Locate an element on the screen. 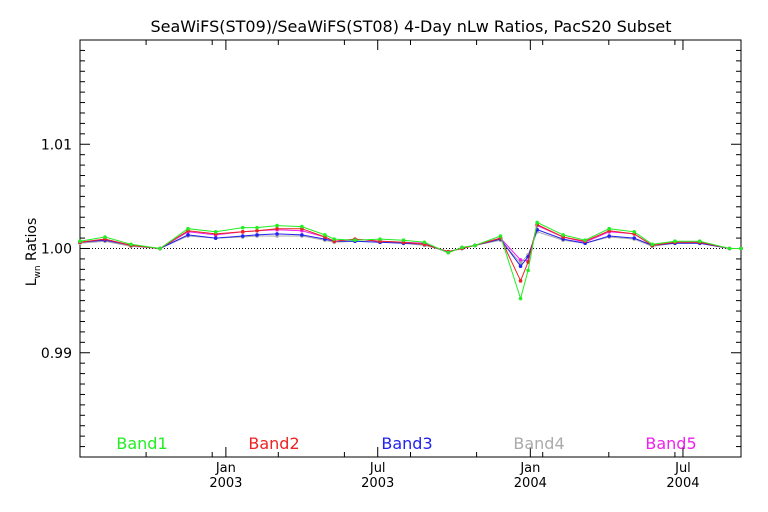 This screenshot has height=512, width=768. legend-band4: Band4 is located at coordinates (538, 443).